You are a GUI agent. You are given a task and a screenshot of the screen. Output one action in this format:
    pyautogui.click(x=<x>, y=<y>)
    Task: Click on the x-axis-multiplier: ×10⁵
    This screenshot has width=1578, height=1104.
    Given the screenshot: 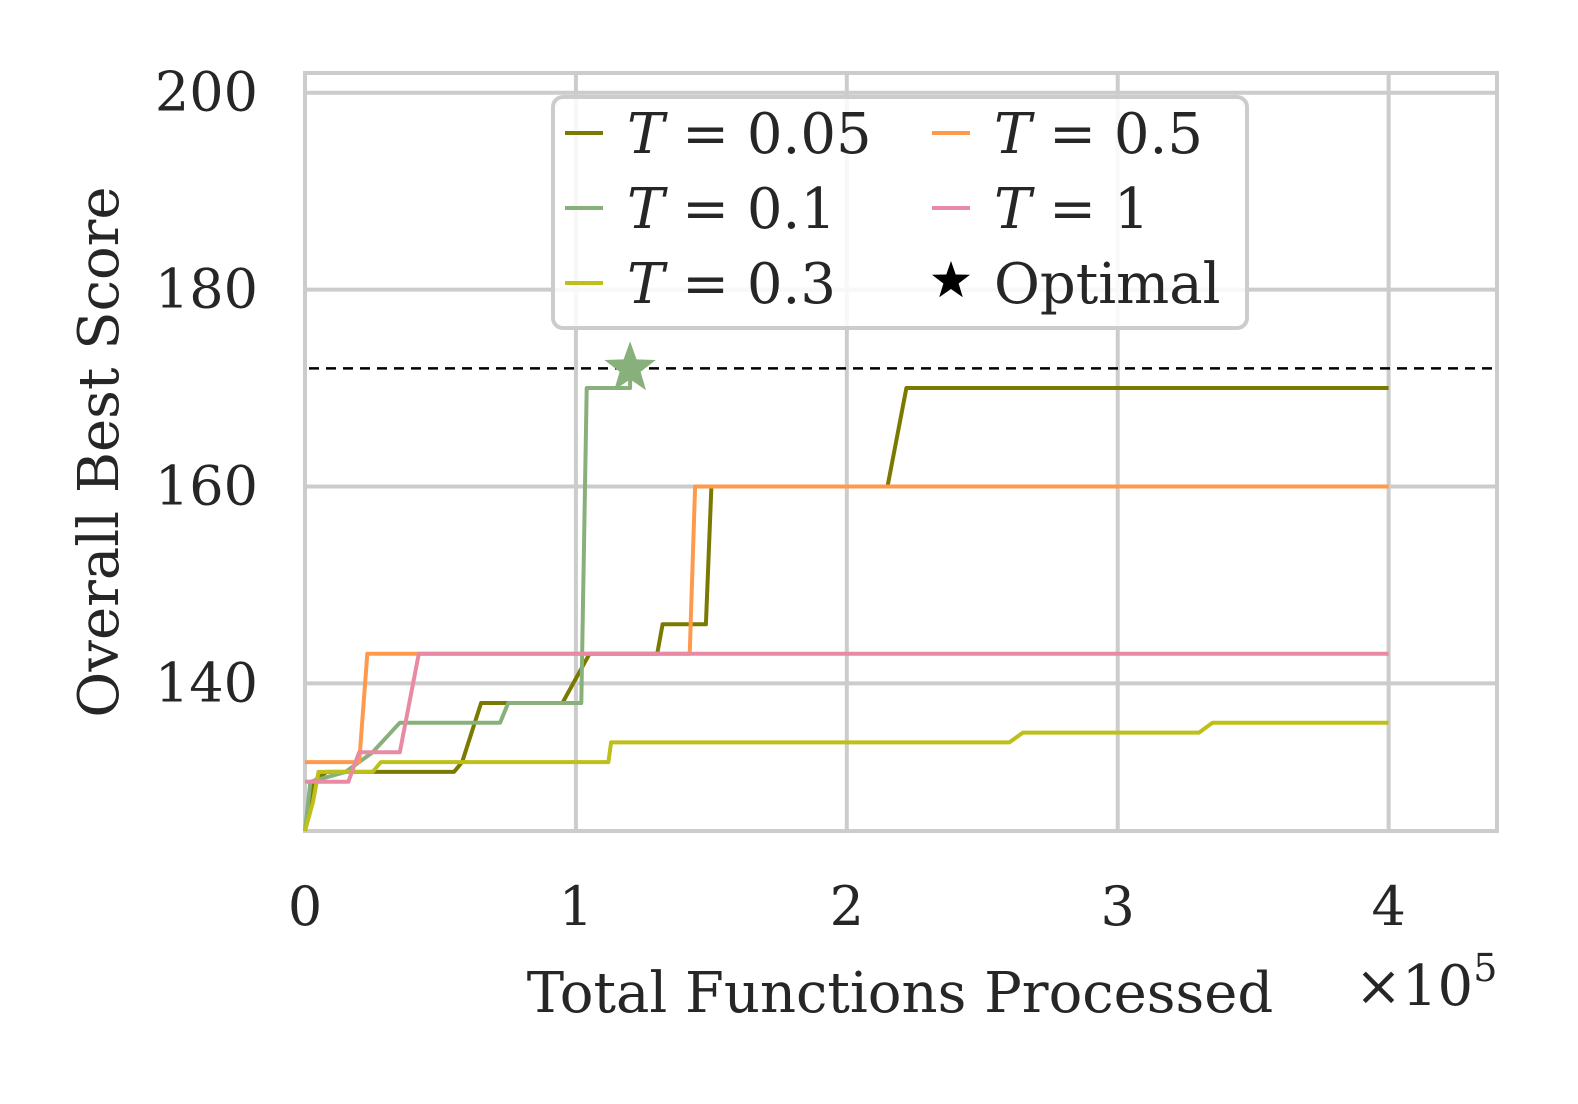 What is the action you would take?
    pyautogui.click(x=1426, y=982)
    